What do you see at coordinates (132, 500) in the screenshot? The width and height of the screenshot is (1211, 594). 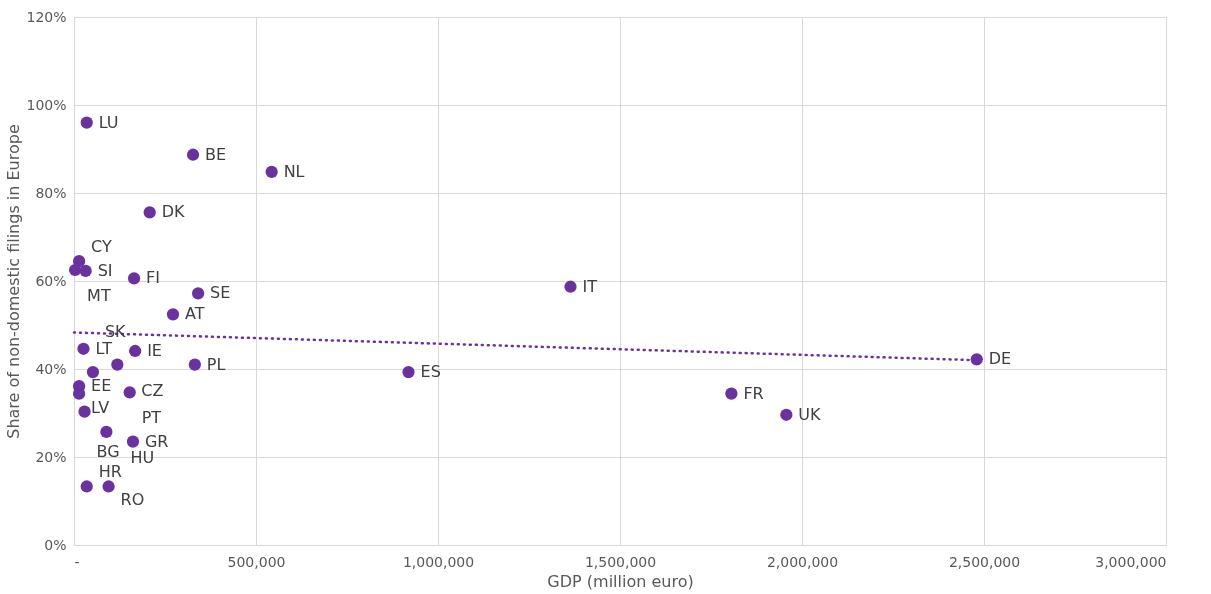 I see `annotation: RO` at bounding box center [132, 500].